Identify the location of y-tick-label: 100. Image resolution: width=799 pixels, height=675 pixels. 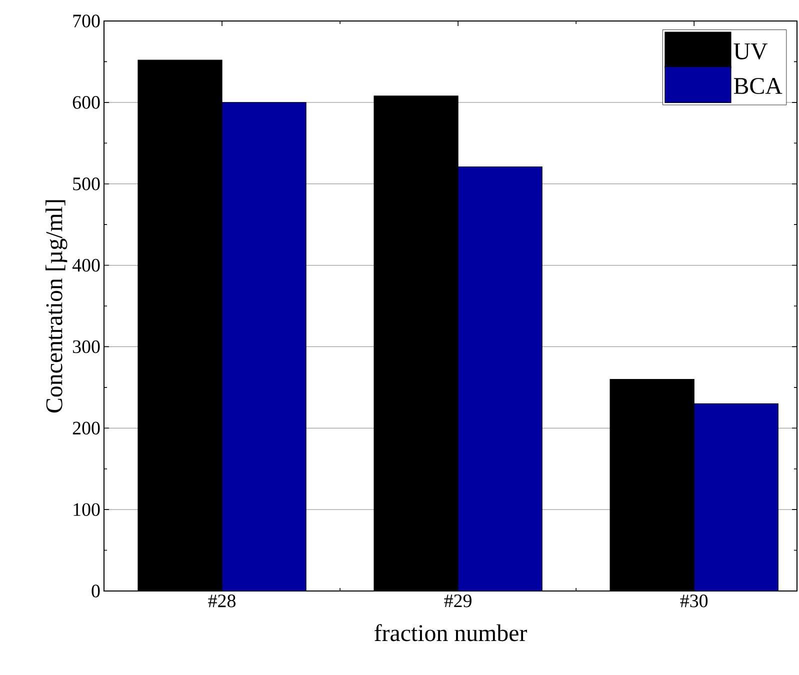
(87, 509).